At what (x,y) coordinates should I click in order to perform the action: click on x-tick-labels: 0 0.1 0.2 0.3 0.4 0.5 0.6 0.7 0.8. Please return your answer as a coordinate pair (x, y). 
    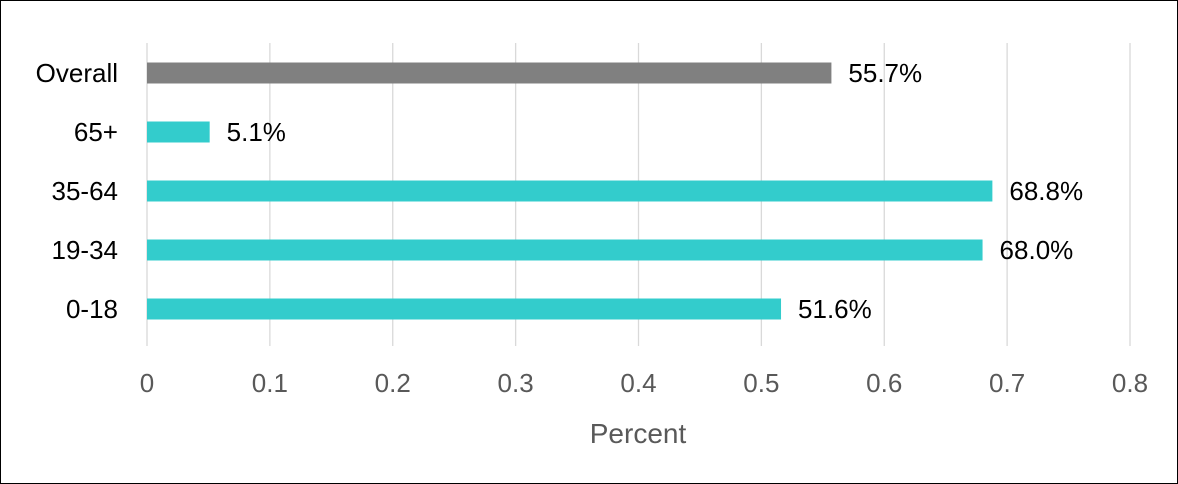
    Looking at the image, I should click on (644, 383).